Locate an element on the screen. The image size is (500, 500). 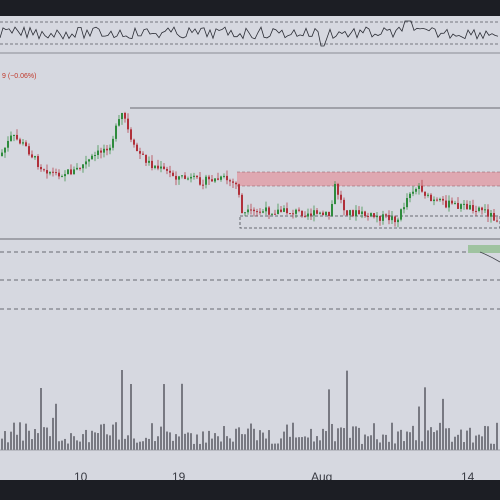
demand-zone is located at coordinates (484, 249).